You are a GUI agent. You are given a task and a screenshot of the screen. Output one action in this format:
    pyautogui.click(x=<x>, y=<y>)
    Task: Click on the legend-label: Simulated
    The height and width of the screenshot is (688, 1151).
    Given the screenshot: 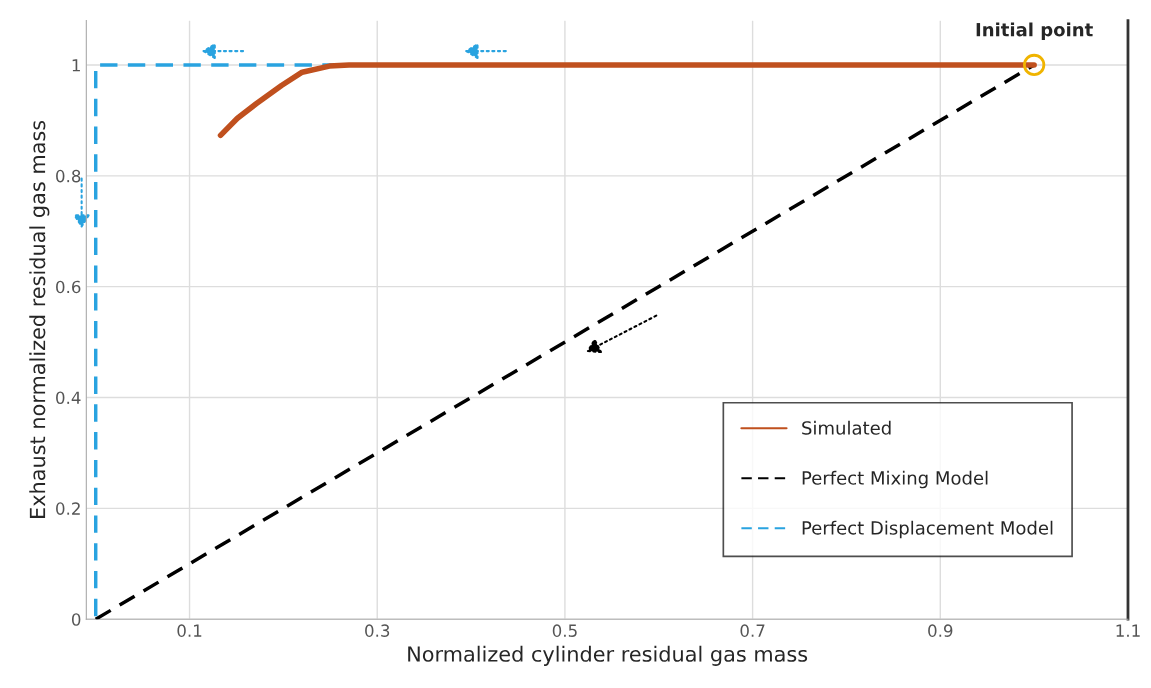 What is the action you would take?
    pyautogui.click(x=846, y=427)
    